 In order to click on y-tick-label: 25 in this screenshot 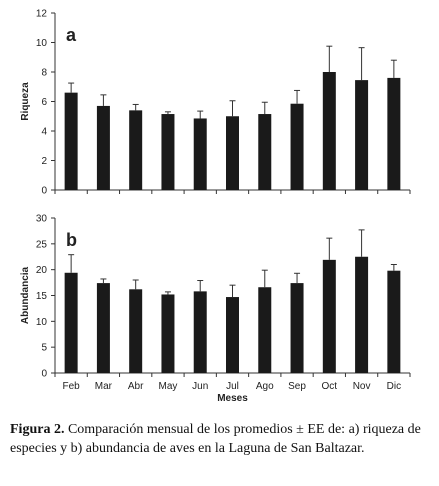, I will do `click(42, 244)`.